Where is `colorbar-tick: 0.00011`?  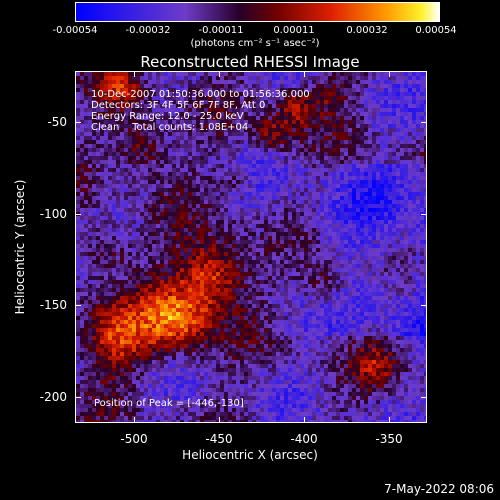
colorbar-tick: 0.00011 is located at coordinates (294, 30).